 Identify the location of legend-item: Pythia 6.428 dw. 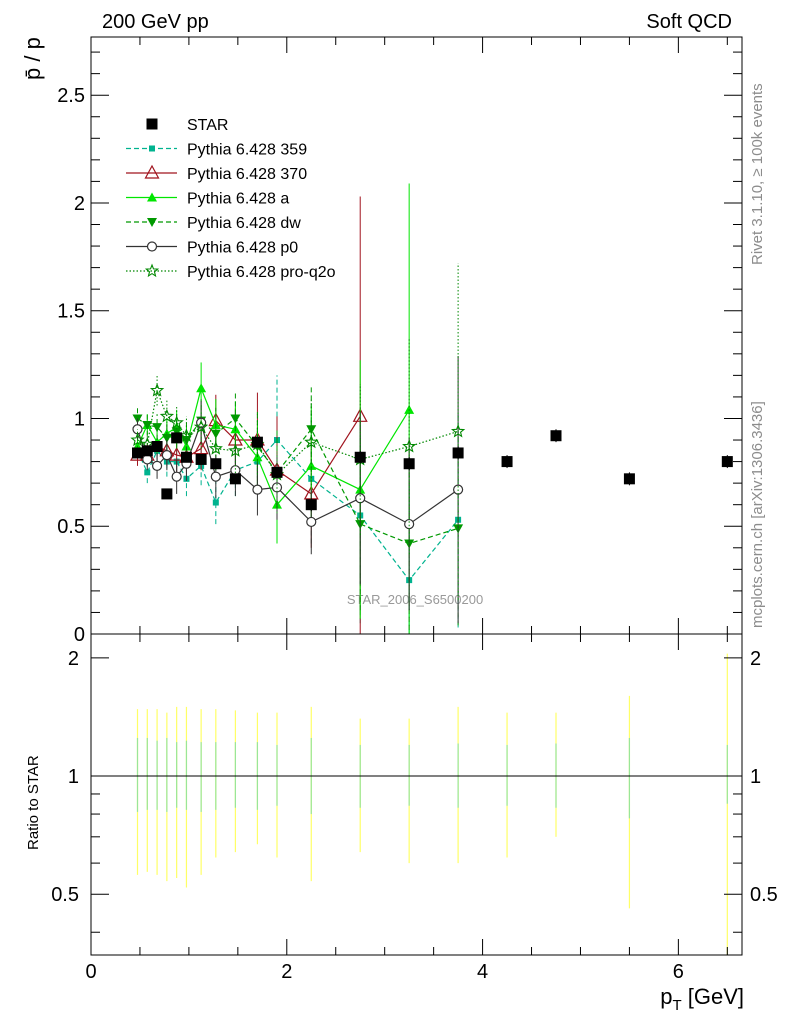
(213, 223).